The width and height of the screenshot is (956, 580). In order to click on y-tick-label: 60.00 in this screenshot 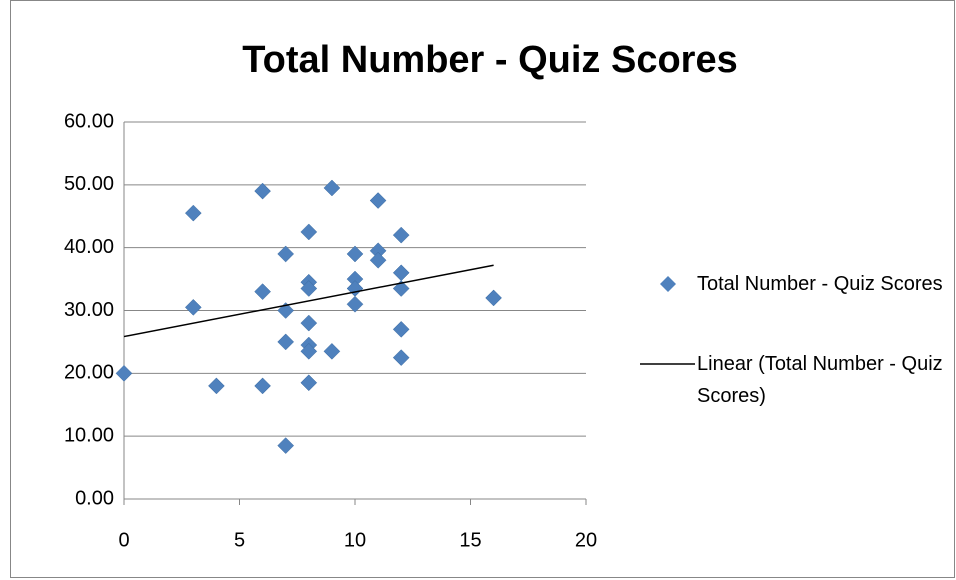, I will do `click(89, 121)`.